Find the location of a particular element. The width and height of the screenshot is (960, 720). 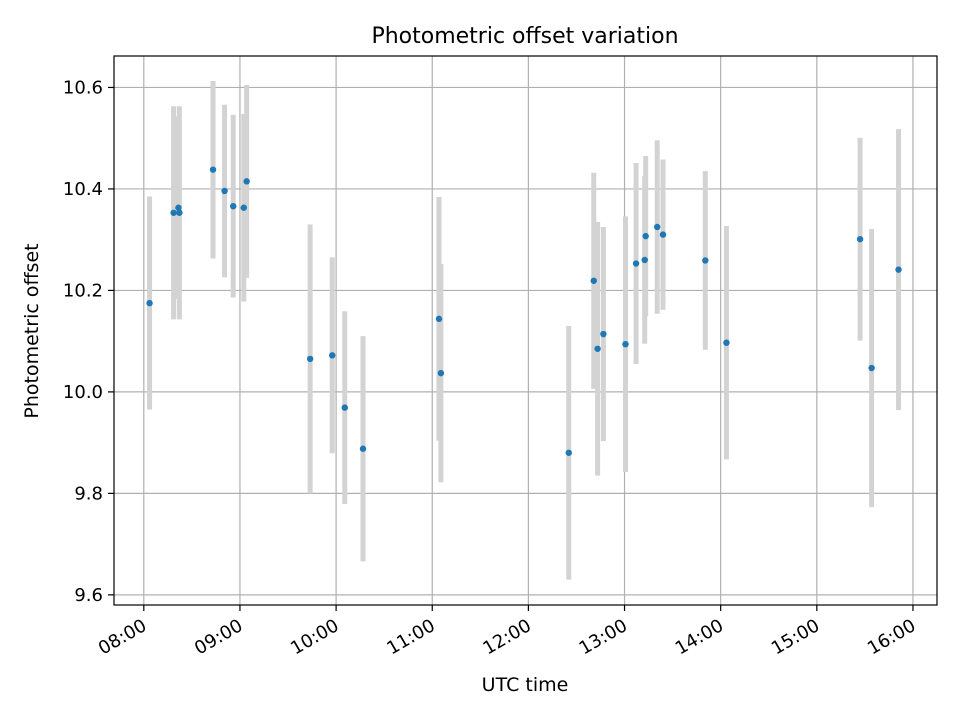

y-tick-label: 9.8 is located at coordinates (88, 493).